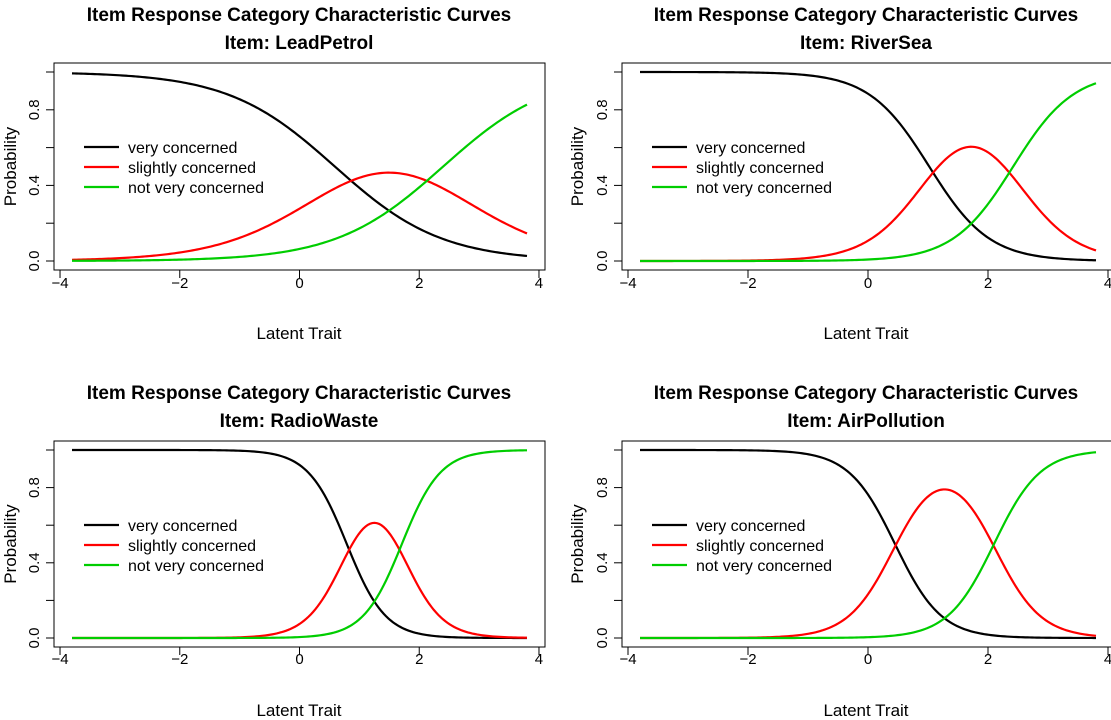 Image resolution: width=1111 pixels, height=720 pixels. I want to click on series-line-slightly-concerned, so click(299, 216).